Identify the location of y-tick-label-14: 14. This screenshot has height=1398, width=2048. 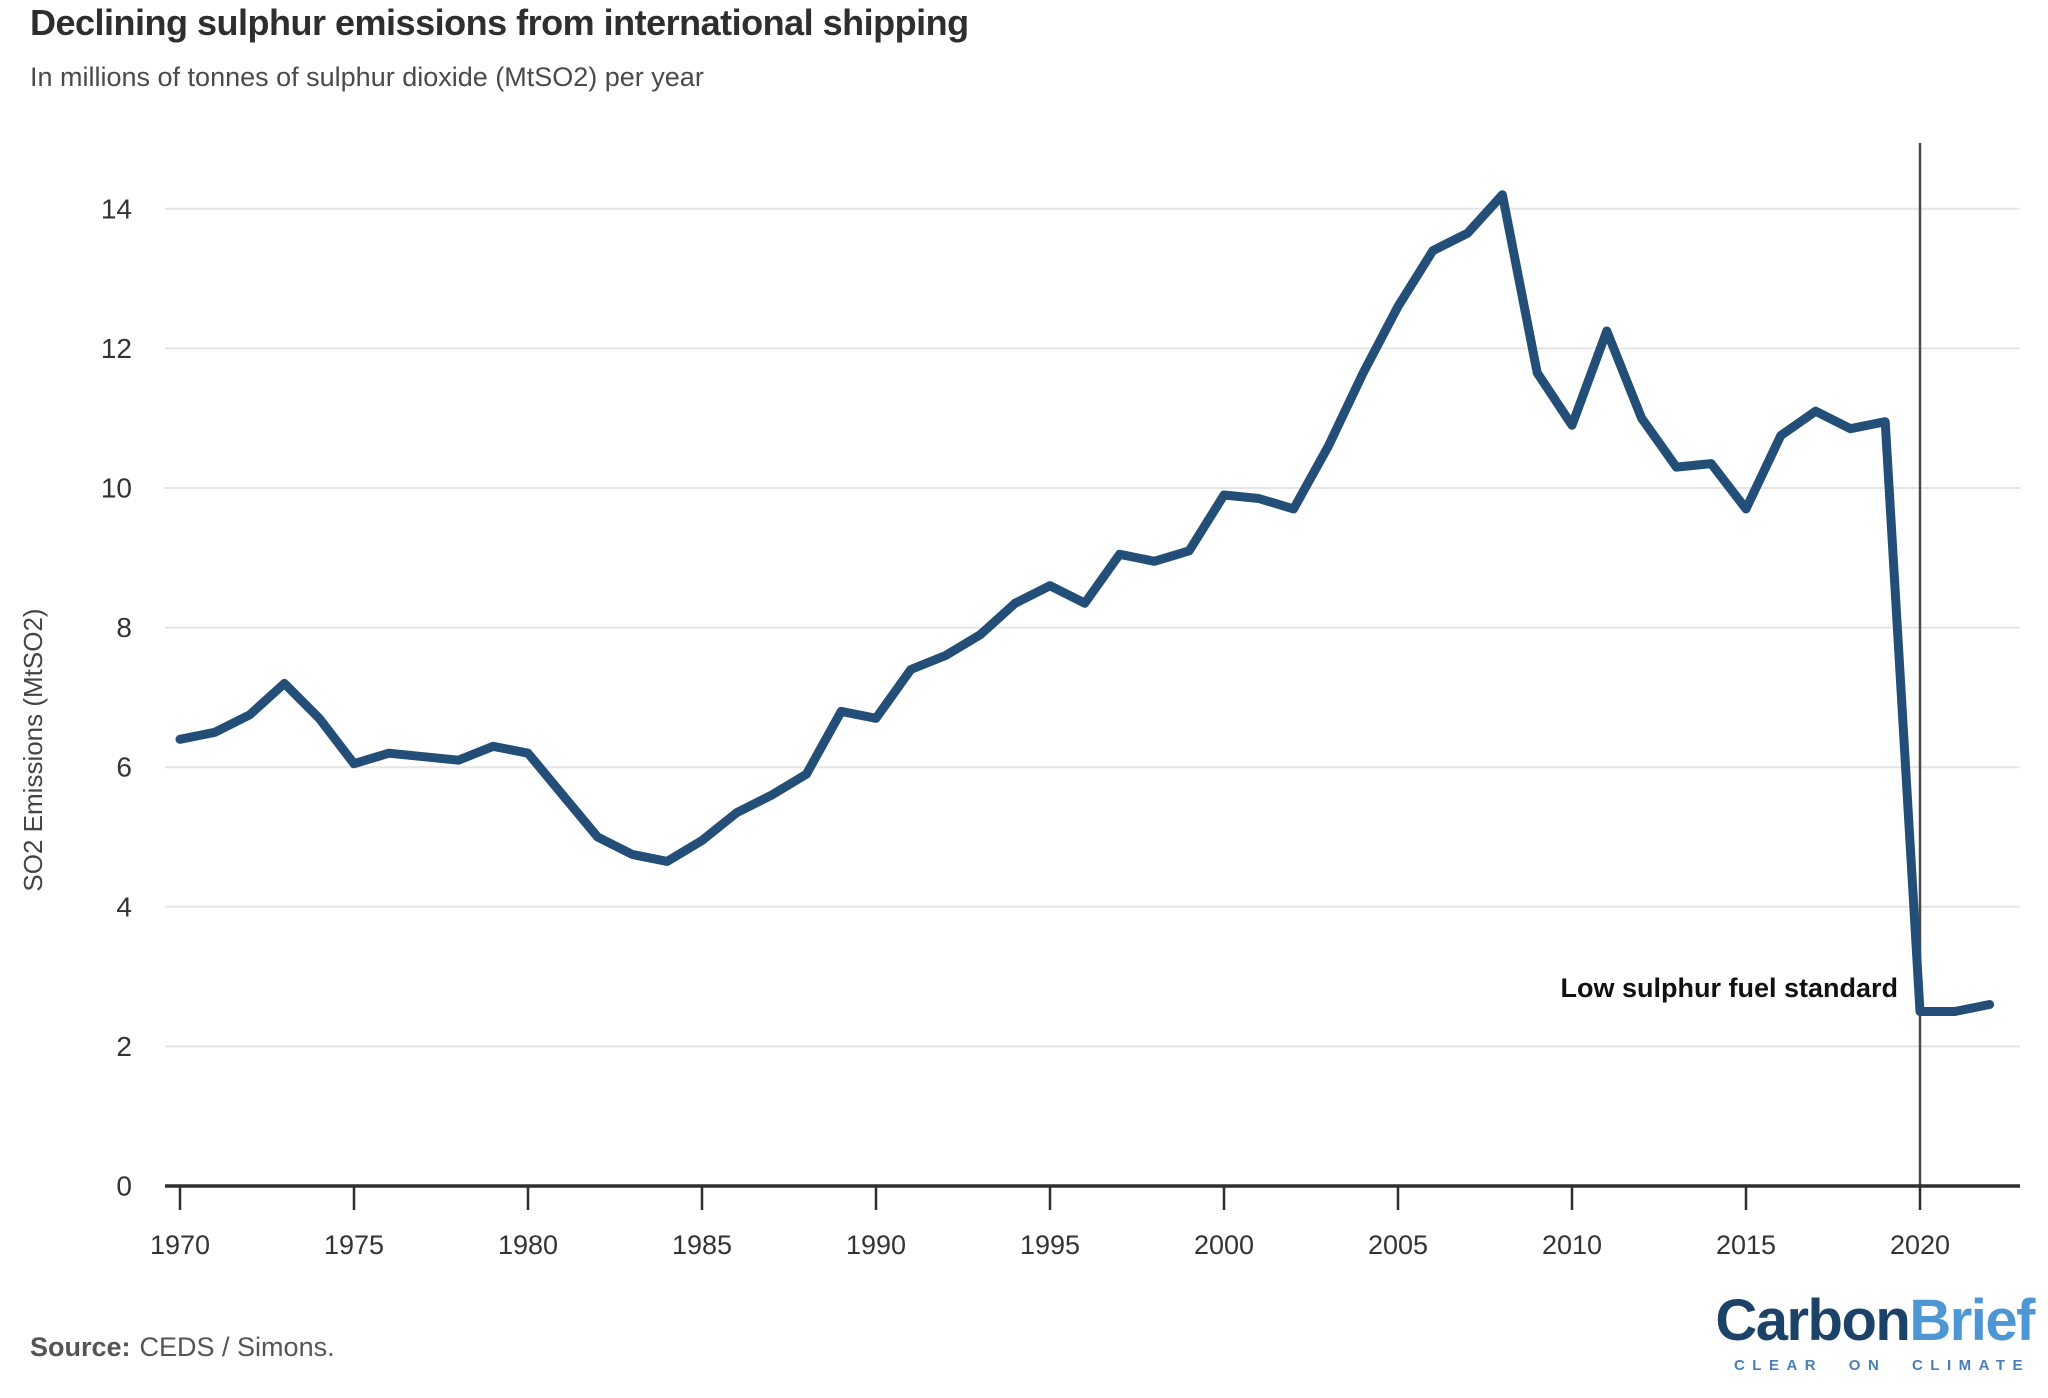
(116, 208).